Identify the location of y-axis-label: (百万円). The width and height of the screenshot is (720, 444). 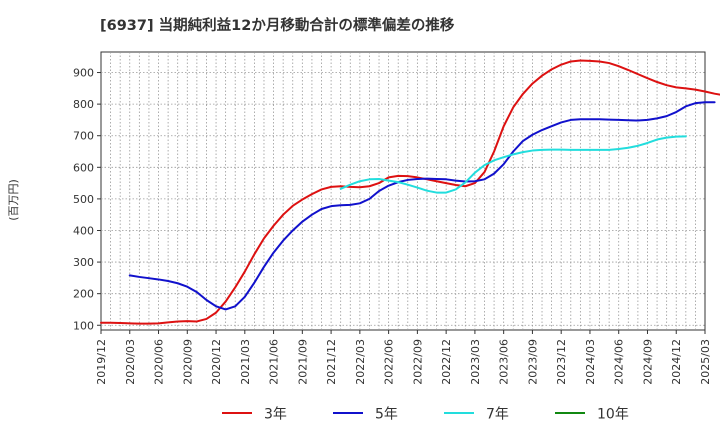
(13, 200).